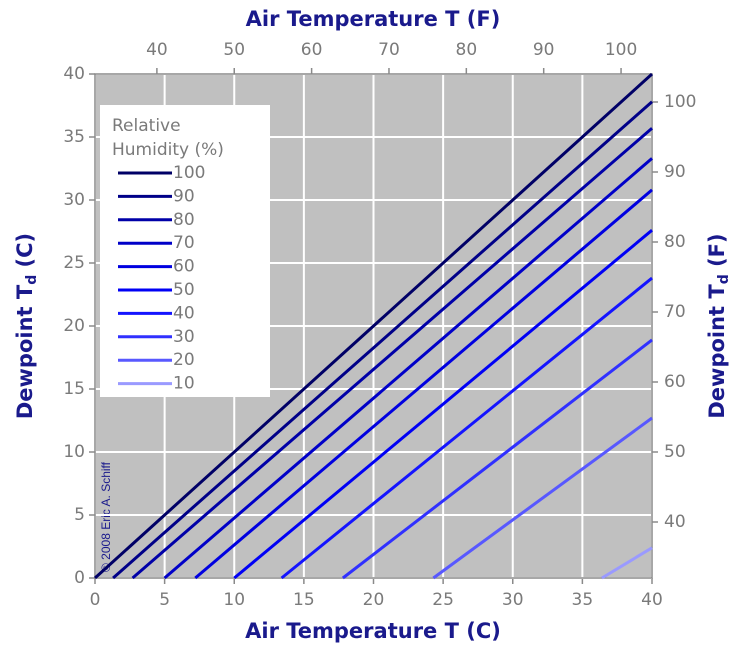 The height and width of the screenshot is (655, 734). I want to click on y-tick-label: 10, so click(74, 452).